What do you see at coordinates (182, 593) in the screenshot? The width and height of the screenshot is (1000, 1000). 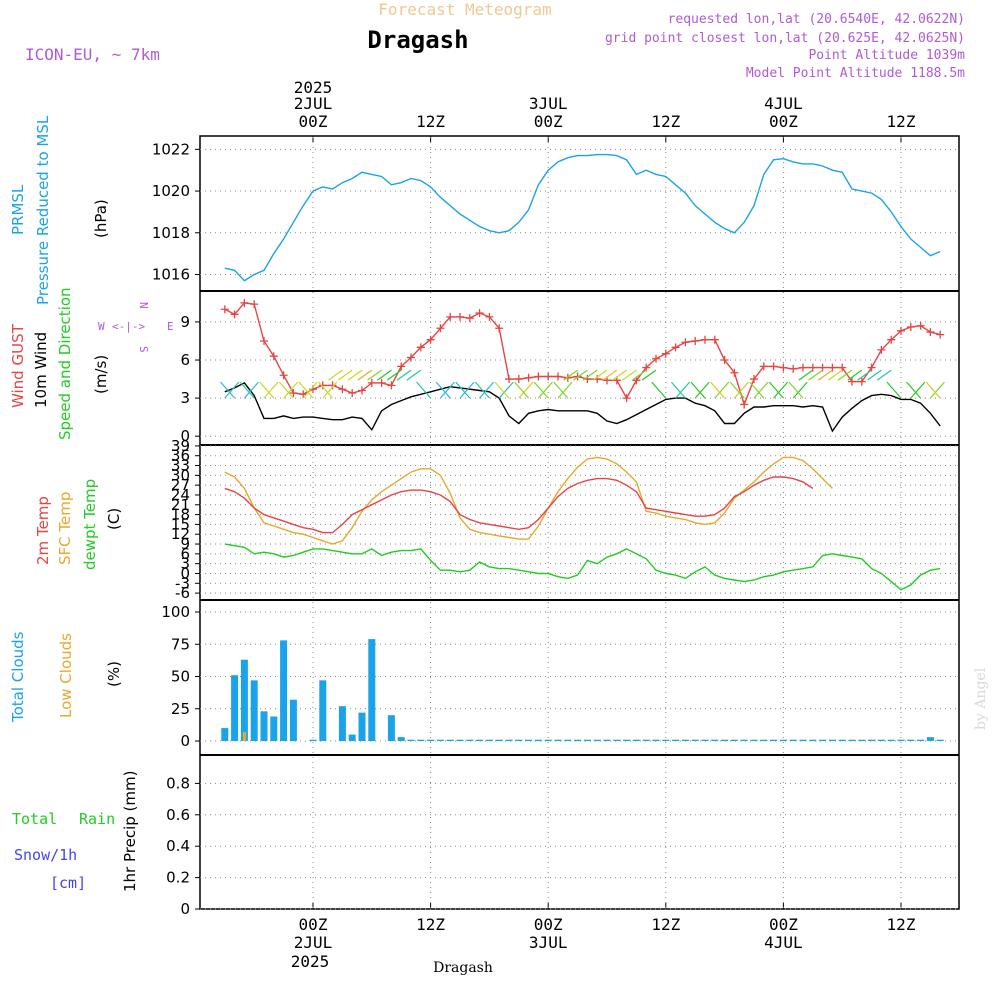 I see `temperature-tick-label: -6` at bounding box center [182, 593].